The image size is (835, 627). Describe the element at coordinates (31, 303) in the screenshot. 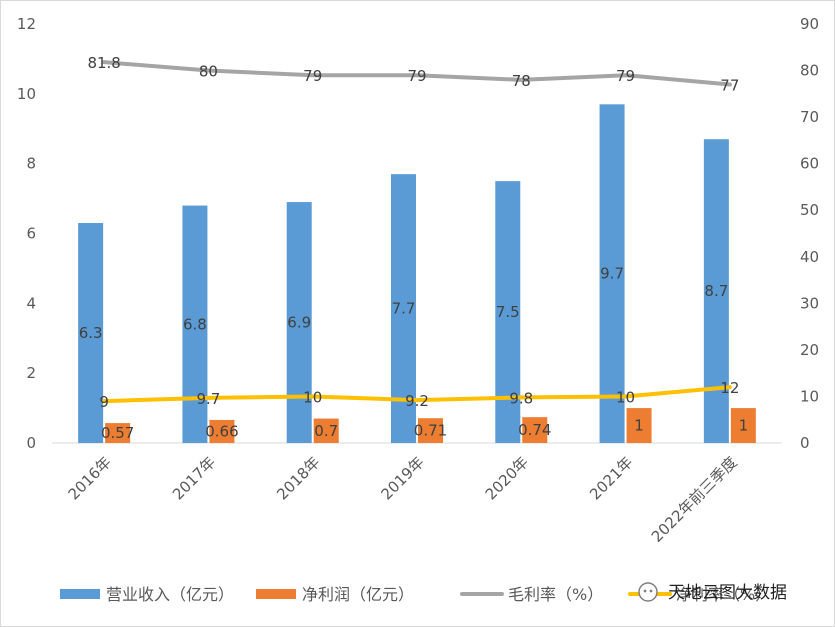

I see `y-tick-label: 4` at that location.